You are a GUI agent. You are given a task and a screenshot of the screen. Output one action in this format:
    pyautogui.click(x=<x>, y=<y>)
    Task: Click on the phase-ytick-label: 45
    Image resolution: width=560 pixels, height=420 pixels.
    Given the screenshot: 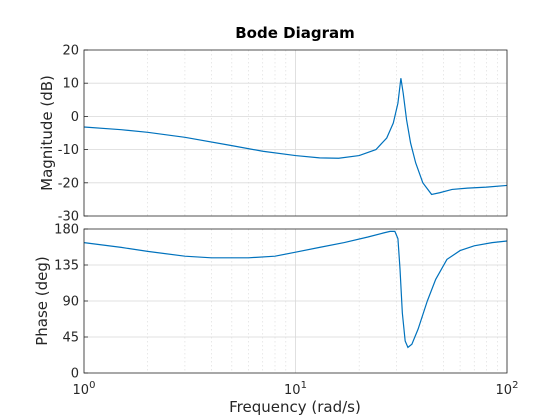 What is the action you would take?
    pyautogui.click(x=70, y=338)
    